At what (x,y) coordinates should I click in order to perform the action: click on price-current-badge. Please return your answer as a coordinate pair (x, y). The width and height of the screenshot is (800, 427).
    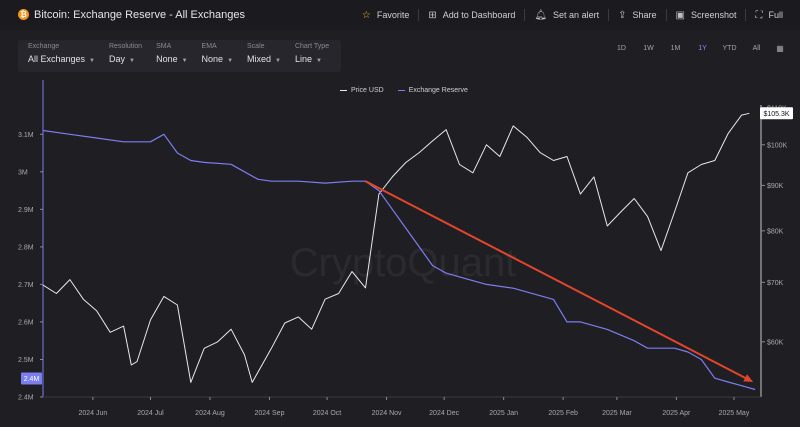
    Looking at the image, I should click on (776, 113).